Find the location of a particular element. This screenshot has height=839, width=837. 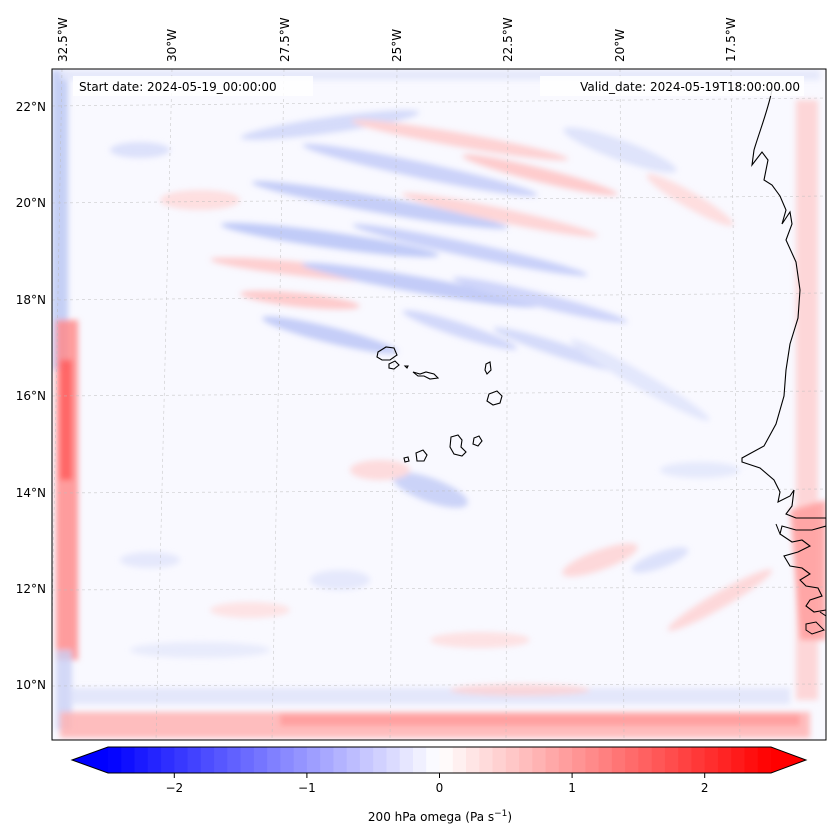

island-sal is located at coordinates (488, 368).